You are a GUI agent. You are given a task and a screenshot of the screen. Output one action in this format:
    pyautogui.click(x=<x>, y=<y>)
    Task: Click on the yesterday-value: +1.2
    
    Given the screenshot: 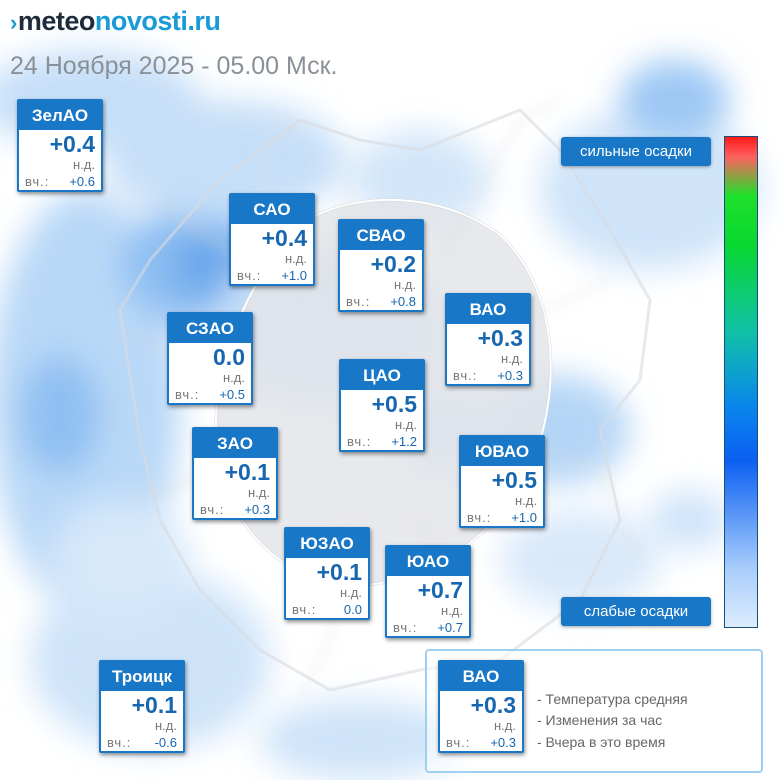 What is the action you would take?
    pyautogui.click(x=404, y=441)
    